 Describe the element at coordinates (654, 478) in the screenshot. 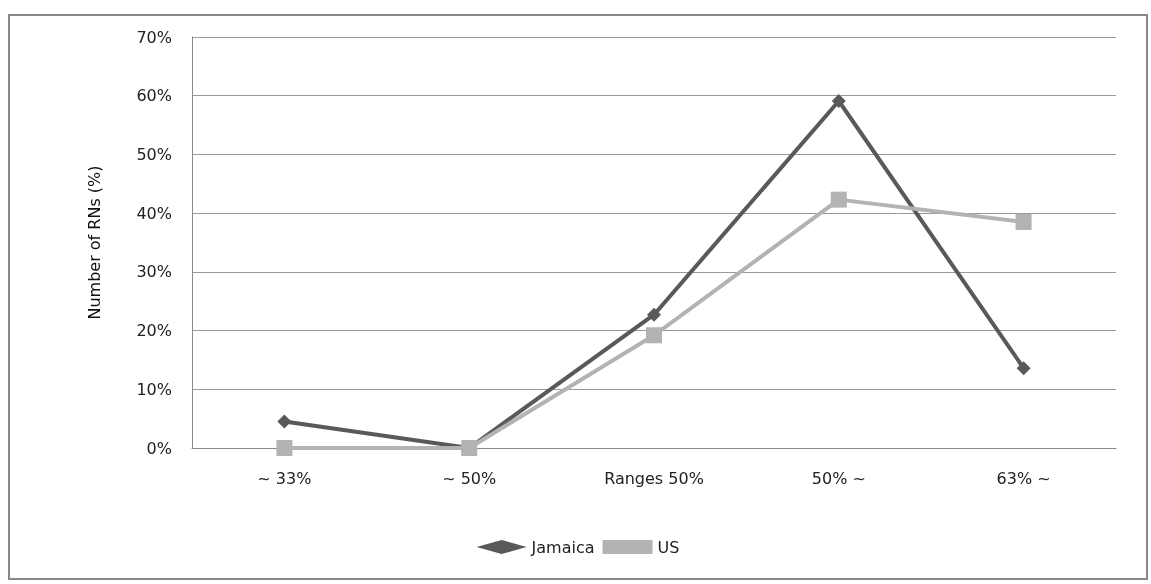

I see `x-tick-label: Ranges 50%` at that location.